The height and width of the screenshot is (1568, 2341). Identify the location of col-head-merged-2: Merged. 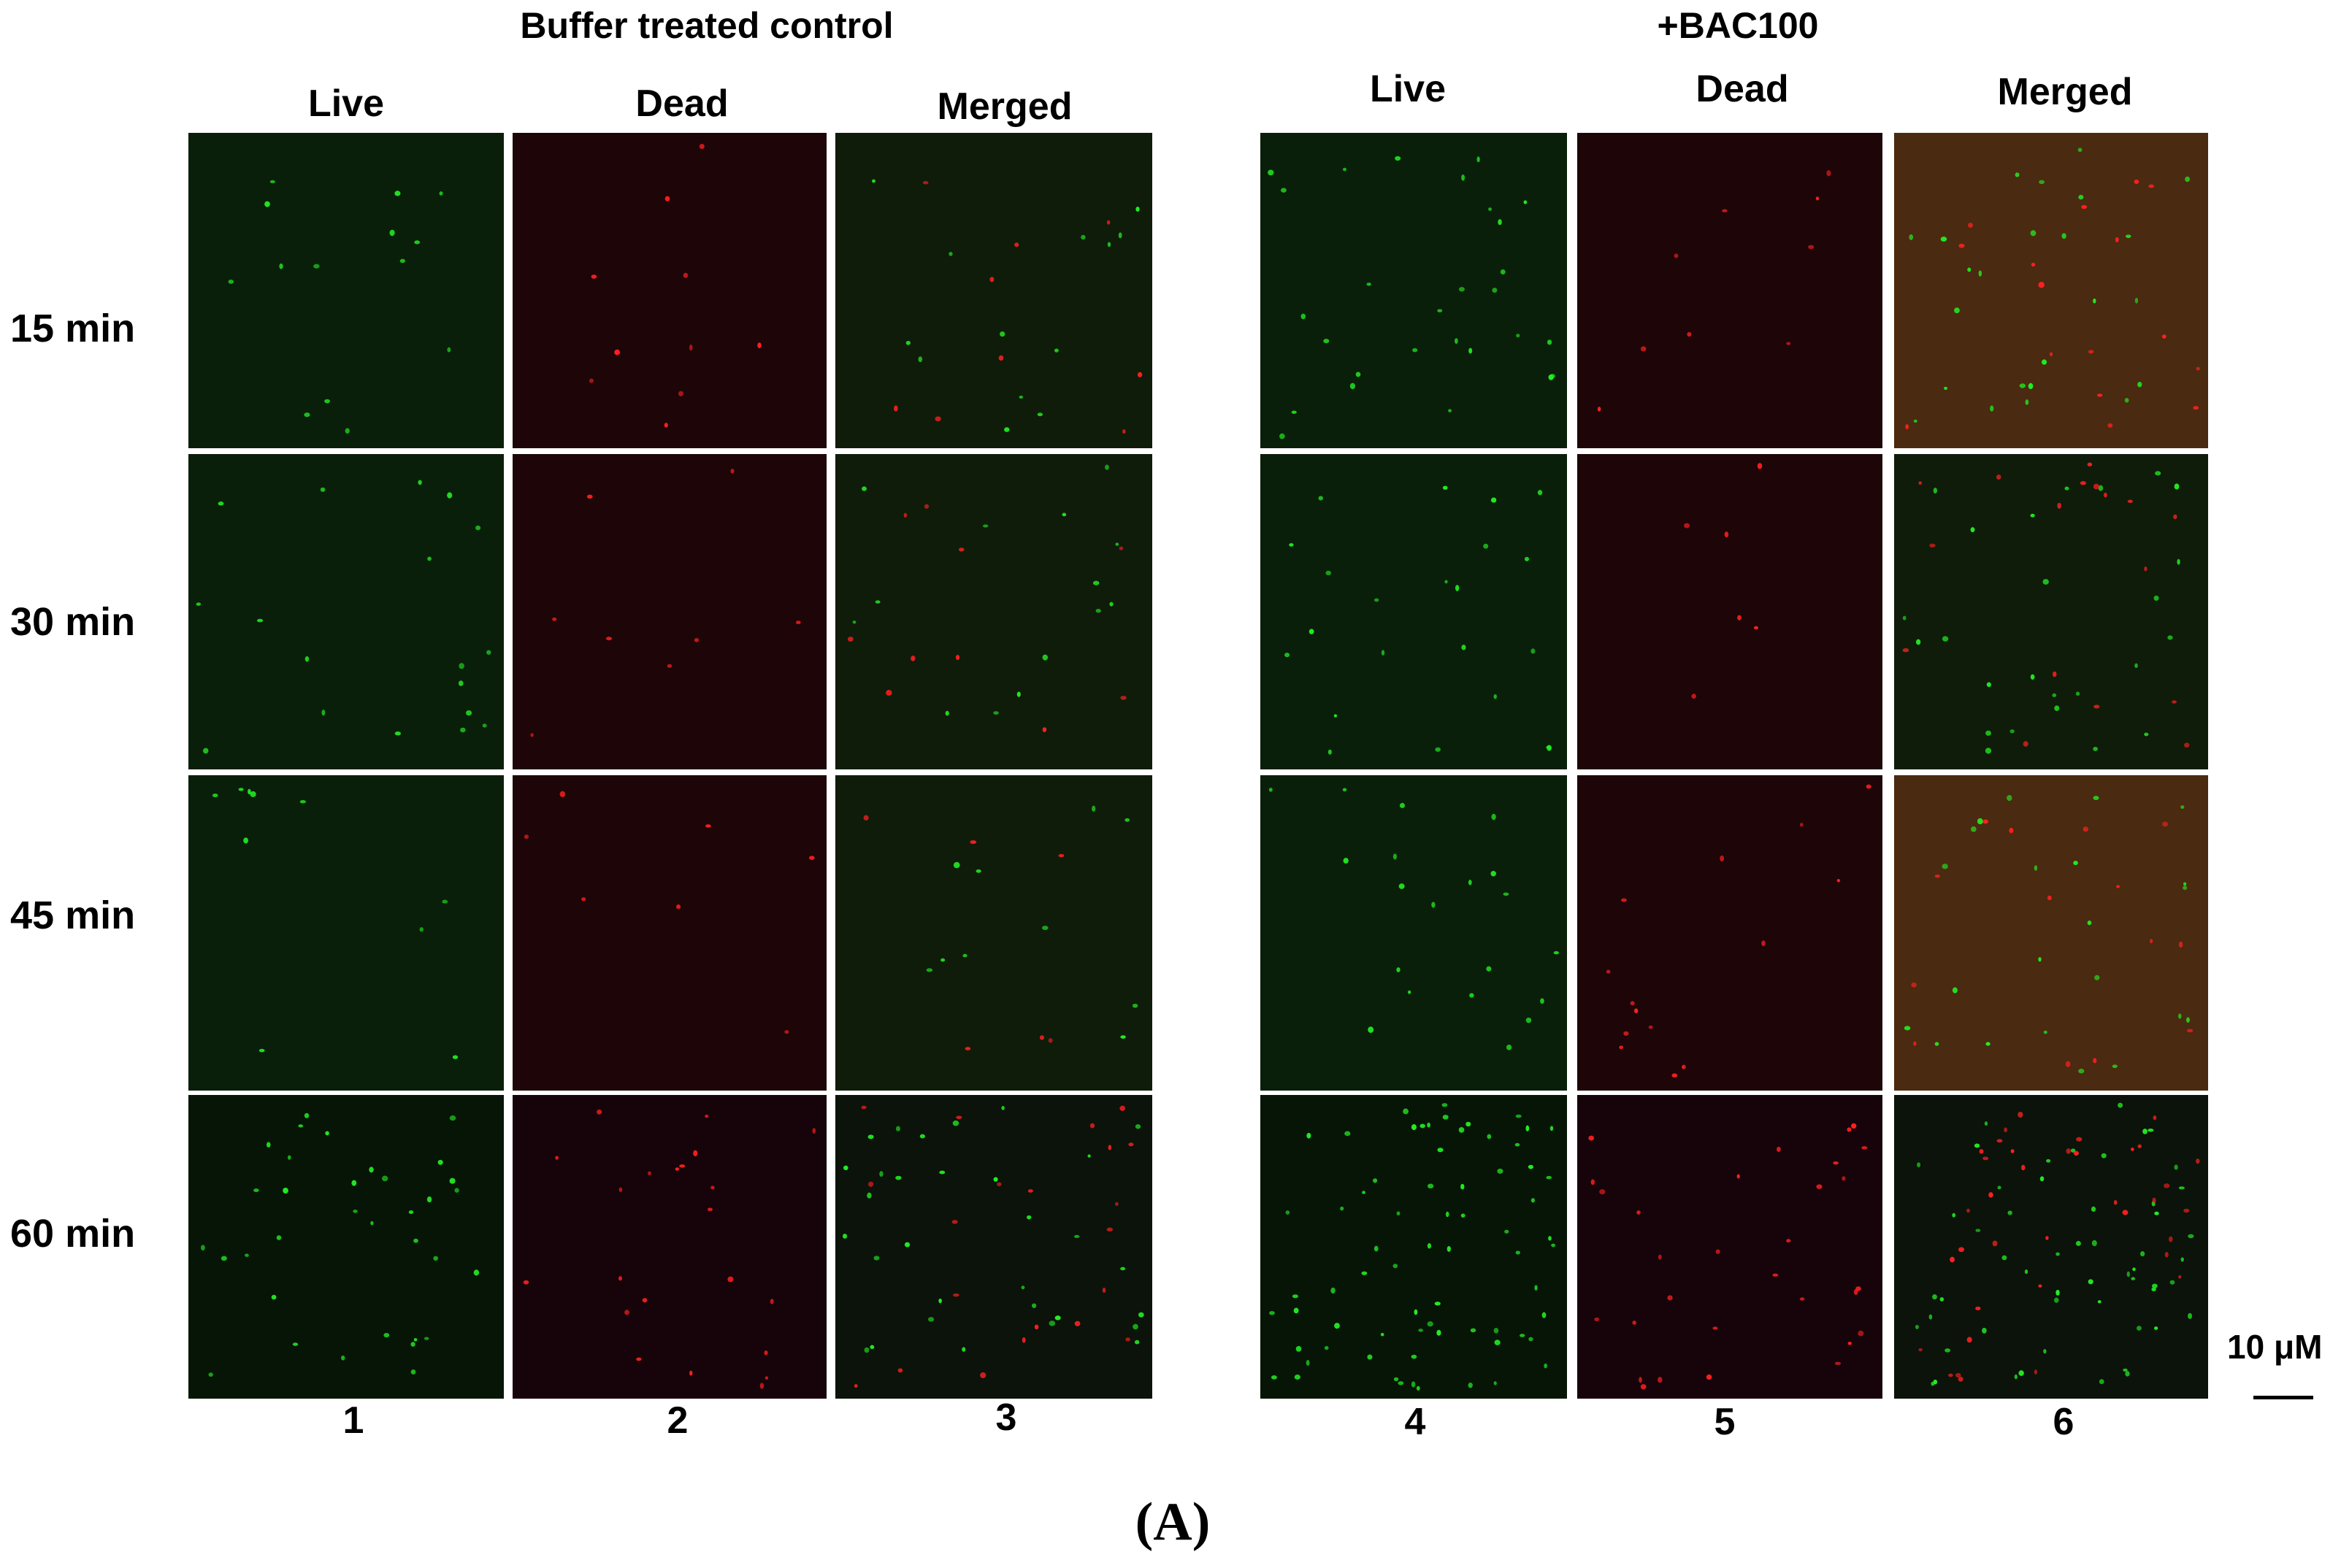
(2065, 92).